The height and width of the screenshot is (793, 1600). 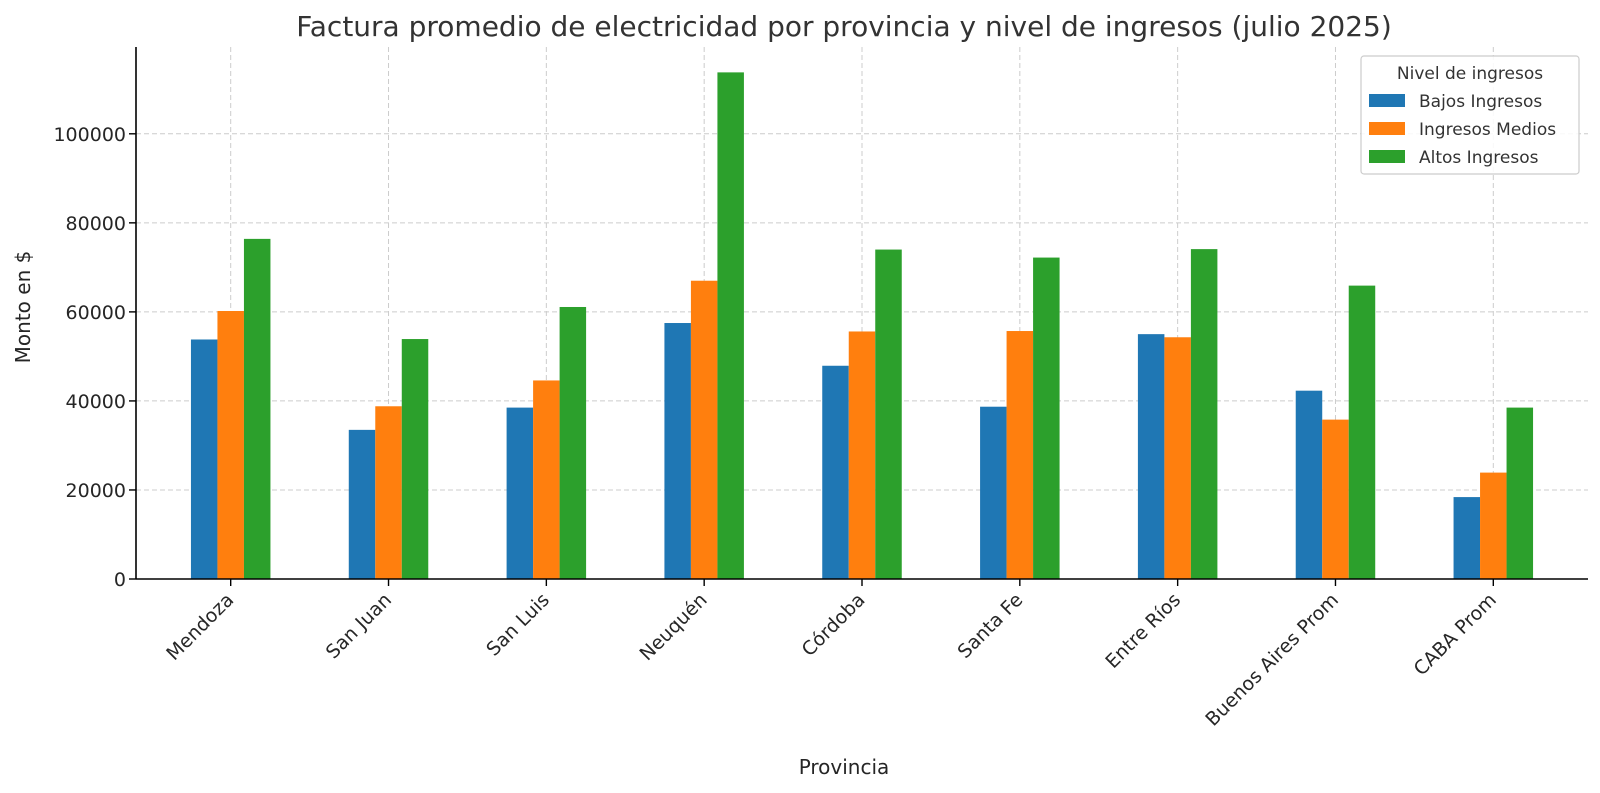 What do you see at coordinates (1455, 634) in the screenshot?
I see `x-tick-label: CABA Prom` at bounding box center [1455, 634].